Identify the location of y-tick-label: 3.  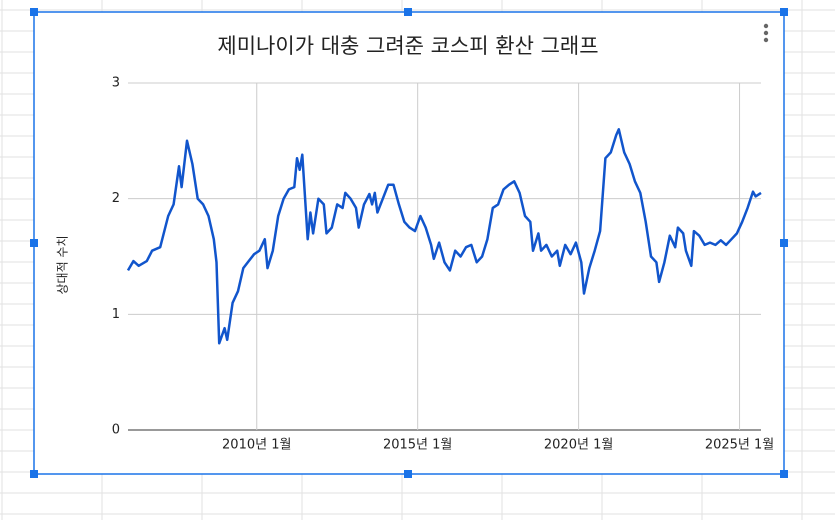
(116, 83).